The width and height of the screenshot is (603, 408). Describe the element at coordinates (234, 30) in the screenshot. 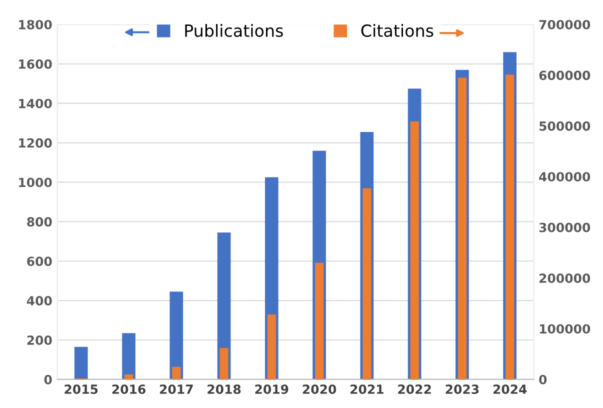

I see `legend-label: Publications` at that location.